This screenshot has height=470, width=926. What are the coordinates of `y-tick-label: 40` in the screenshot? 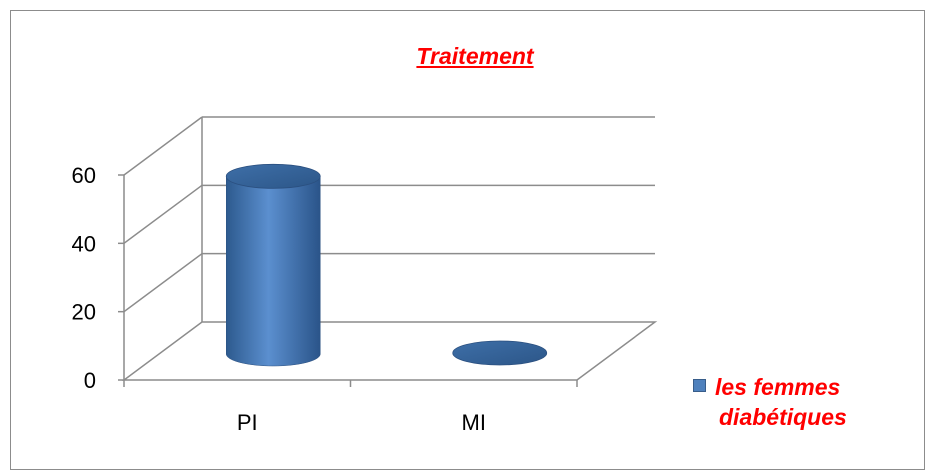 It's located at (84, 243).